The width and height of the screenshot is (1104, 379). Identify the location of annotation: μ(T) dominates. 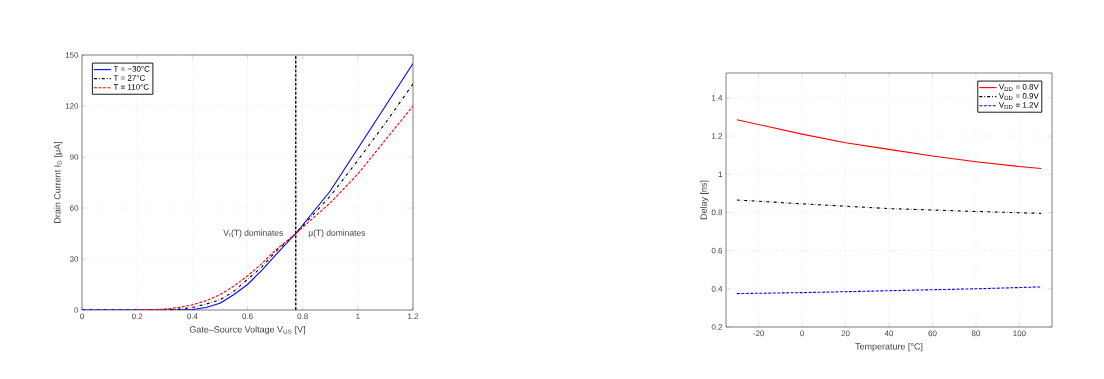
(337, 233).